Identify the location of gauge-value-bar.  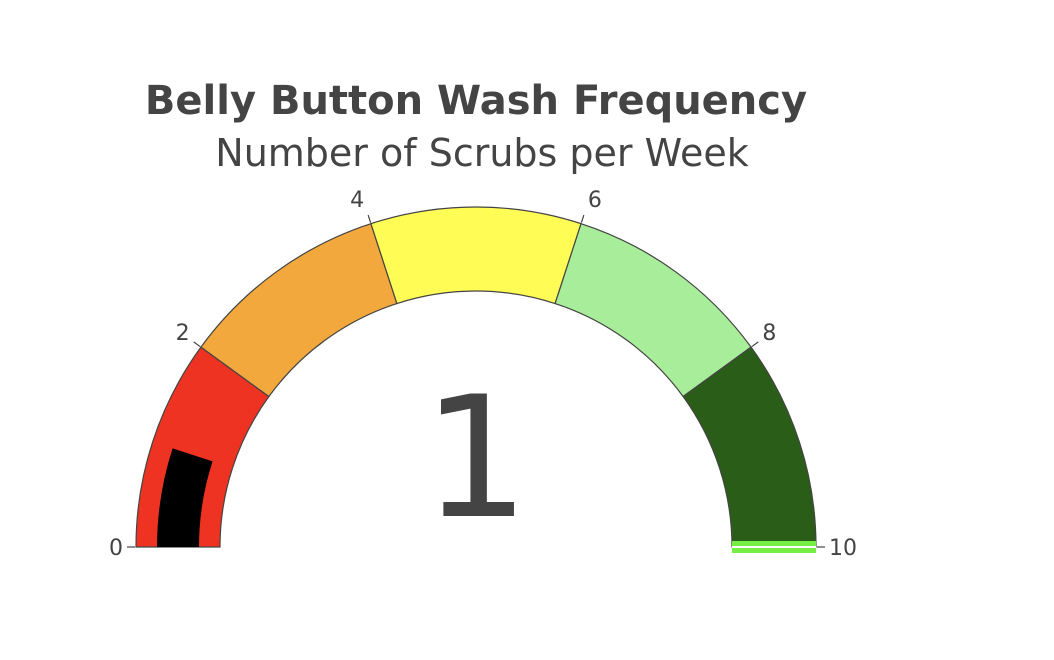
(185, 497).